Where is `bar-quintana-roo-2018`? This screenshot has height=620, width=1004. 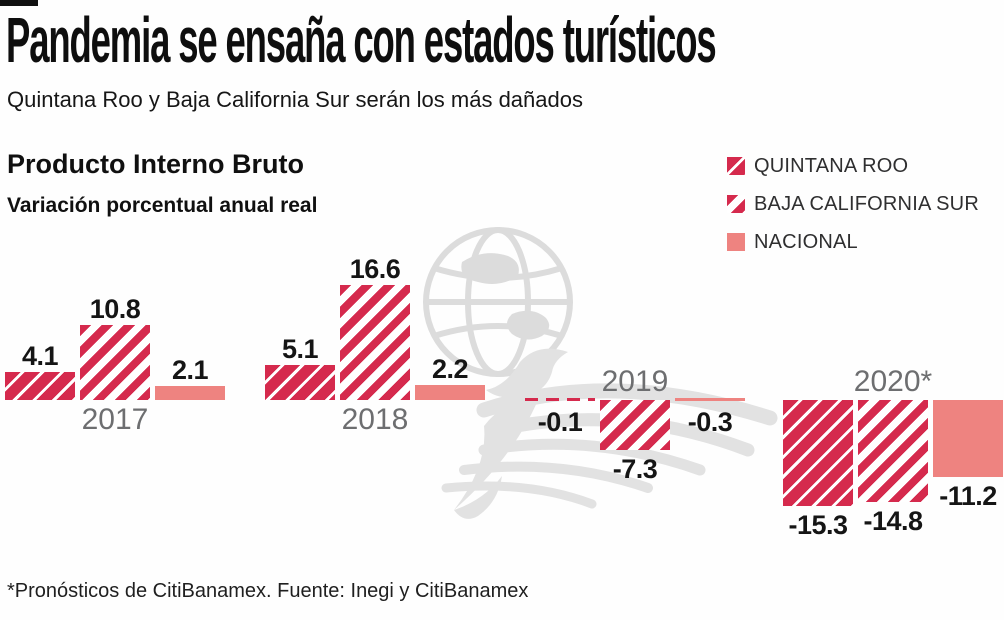 bar-quintana-roo-2018 is located at coordinates (300, 382).